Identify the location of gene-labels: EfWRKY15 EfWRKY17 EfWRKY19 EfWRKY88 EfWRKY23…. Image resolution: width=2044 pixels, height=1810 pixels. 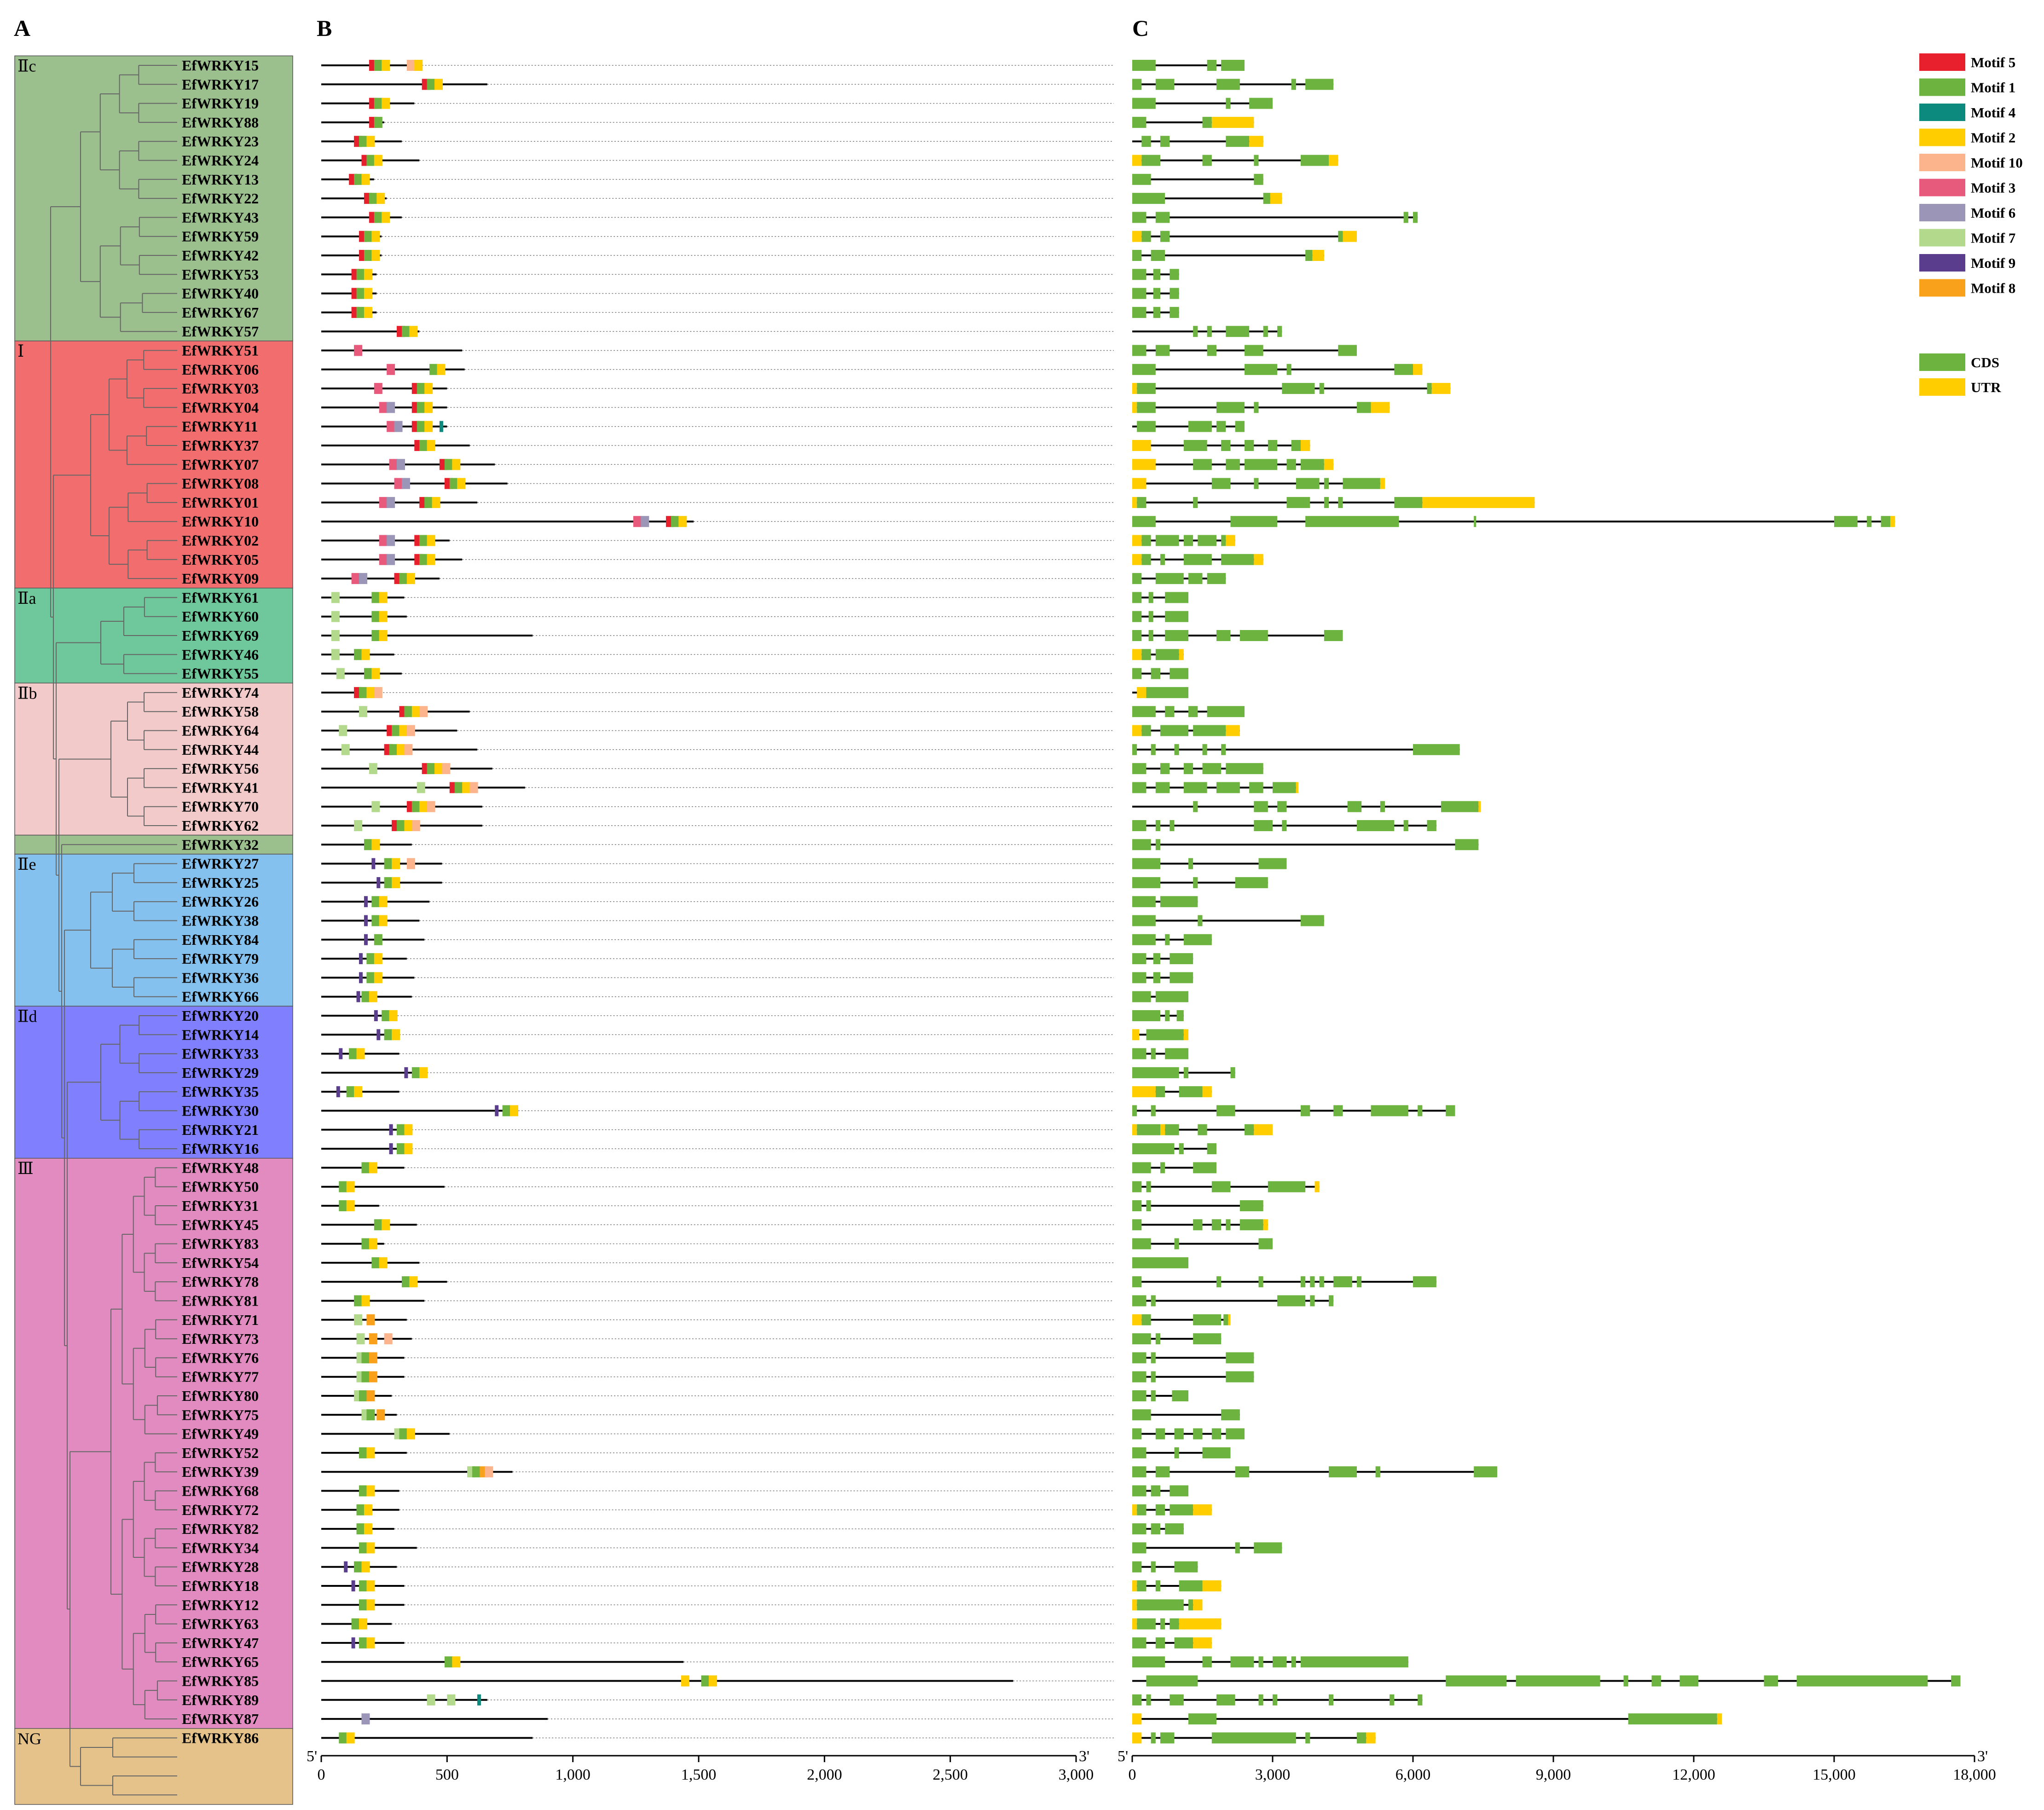
(220, 901).